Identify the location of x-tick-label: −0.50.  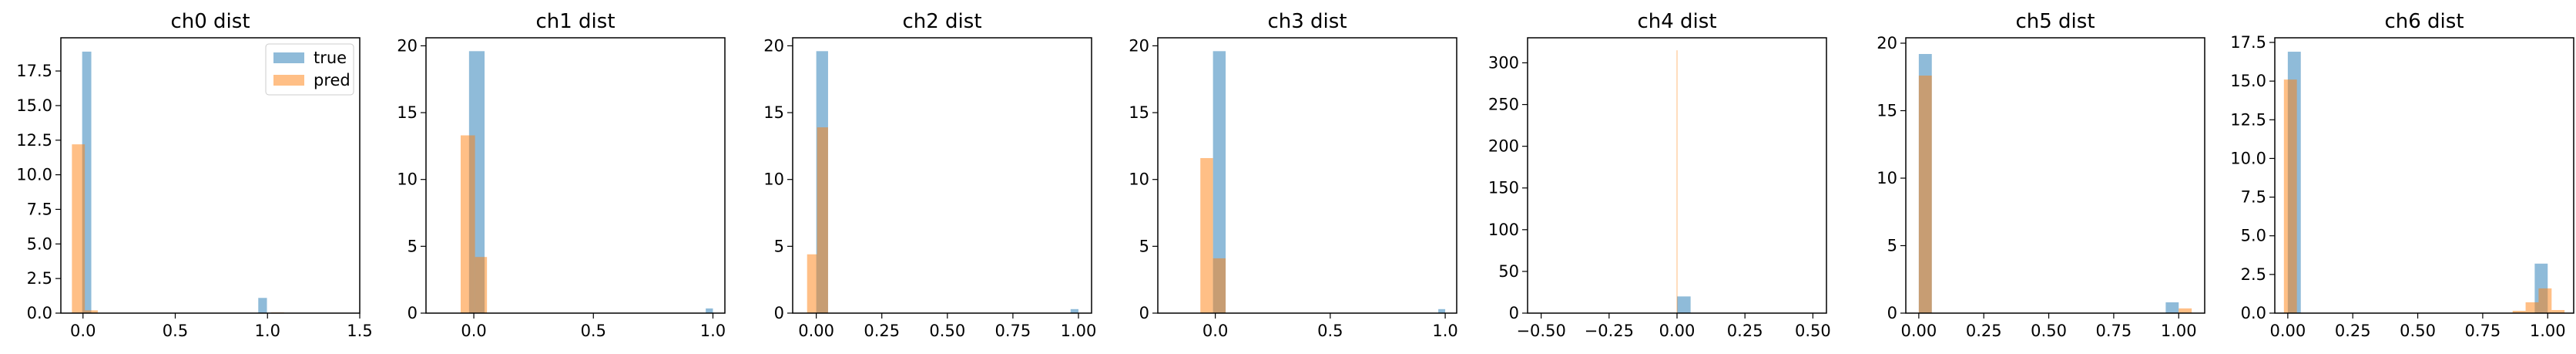
(1540, 331).